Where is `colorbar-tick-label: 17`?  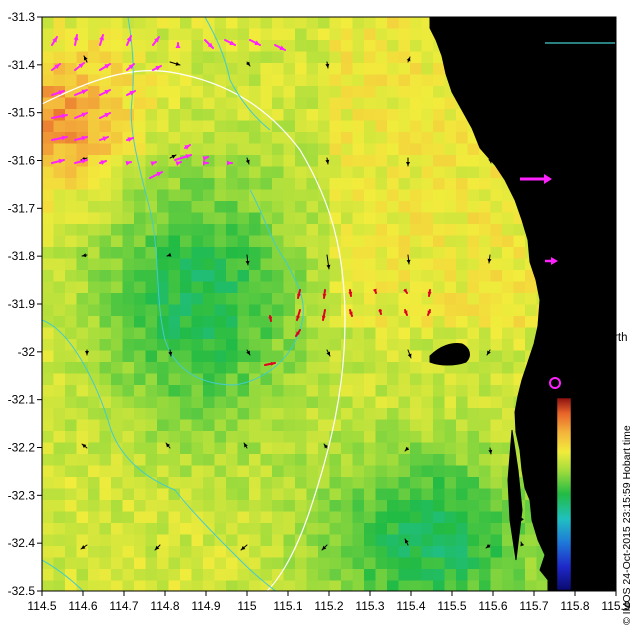 colorbar-tick-label: 17 is located at coordinates (583, 576).